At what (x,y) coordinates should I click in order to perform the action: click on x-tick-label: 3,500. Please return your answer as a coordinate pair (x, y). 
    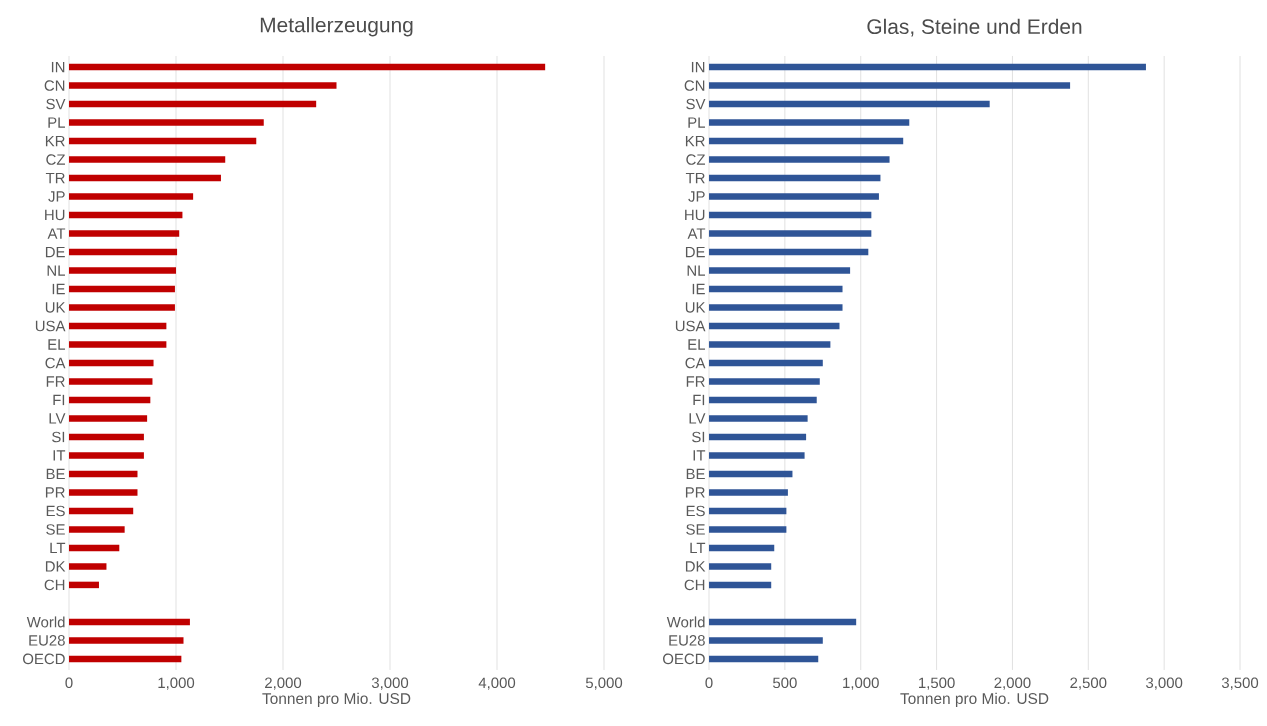
    Looking at the image, I should click on (1240, 683).